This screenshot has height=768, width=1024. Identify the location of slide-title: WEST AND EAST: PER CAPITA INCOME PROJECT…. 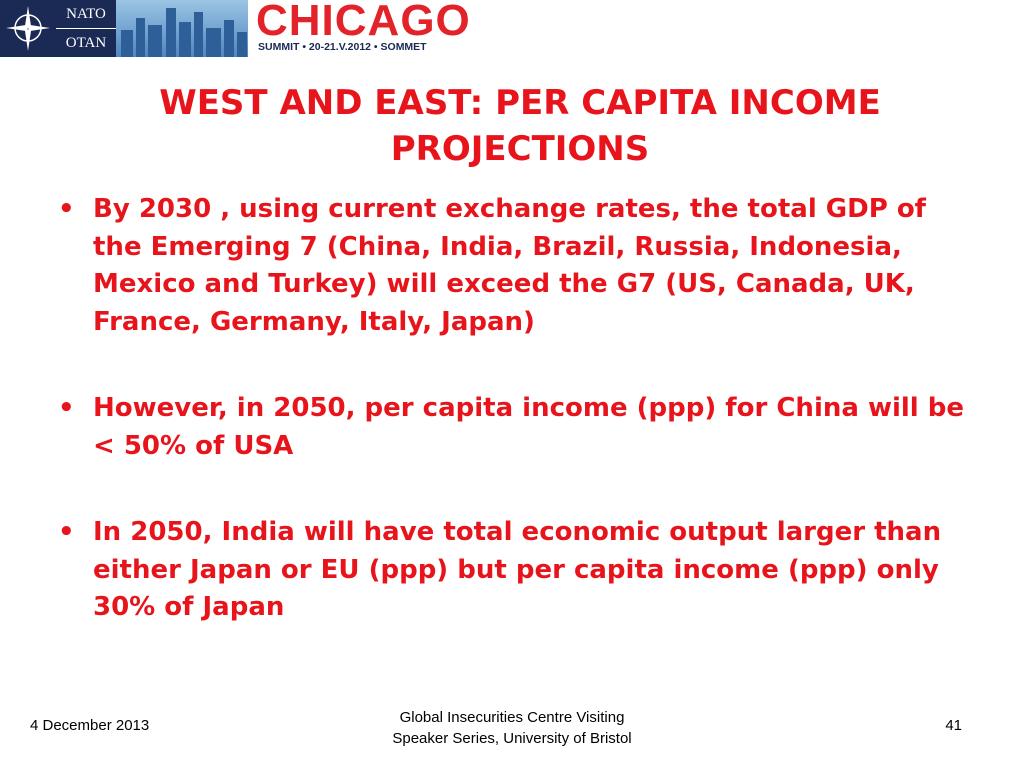
(520, 126).